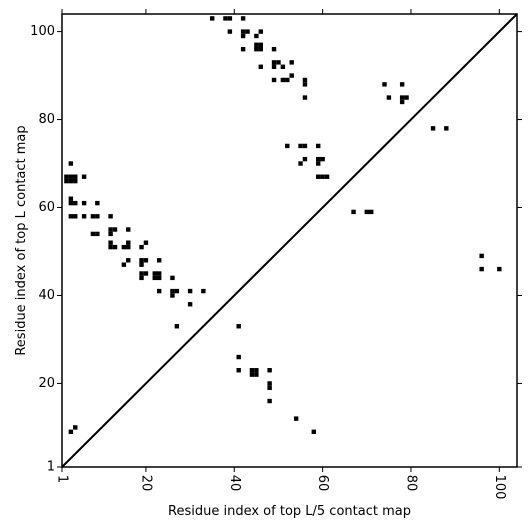 The height and width of the screenshot is (531, 531). I want to click on y-tick-label: 60, so click(46, 207).